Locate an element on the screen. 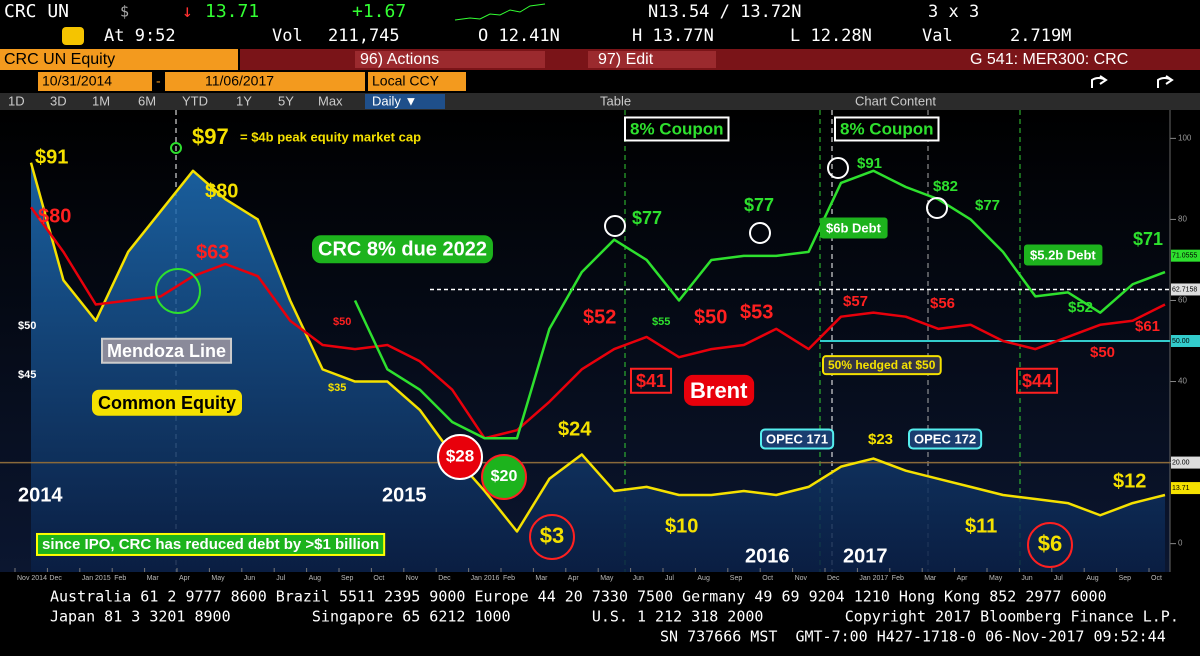  annotation: $53 is located at coordinates (756, 312).